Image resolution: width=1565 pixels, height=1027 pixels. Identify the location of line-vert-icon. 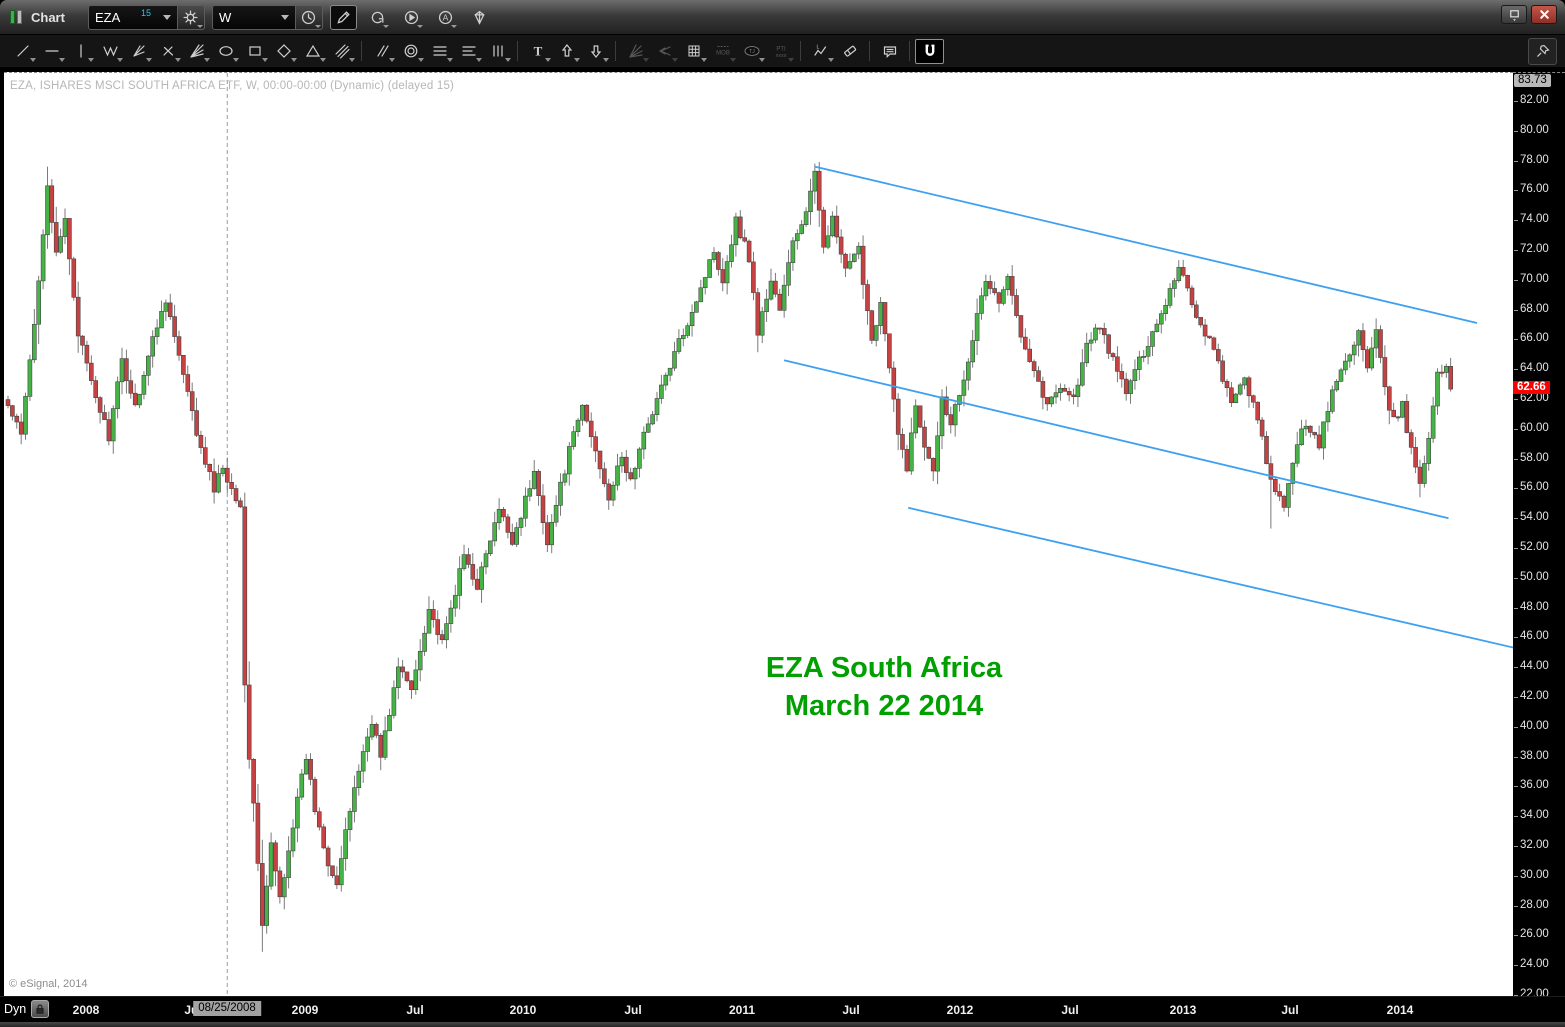
(80, 51).